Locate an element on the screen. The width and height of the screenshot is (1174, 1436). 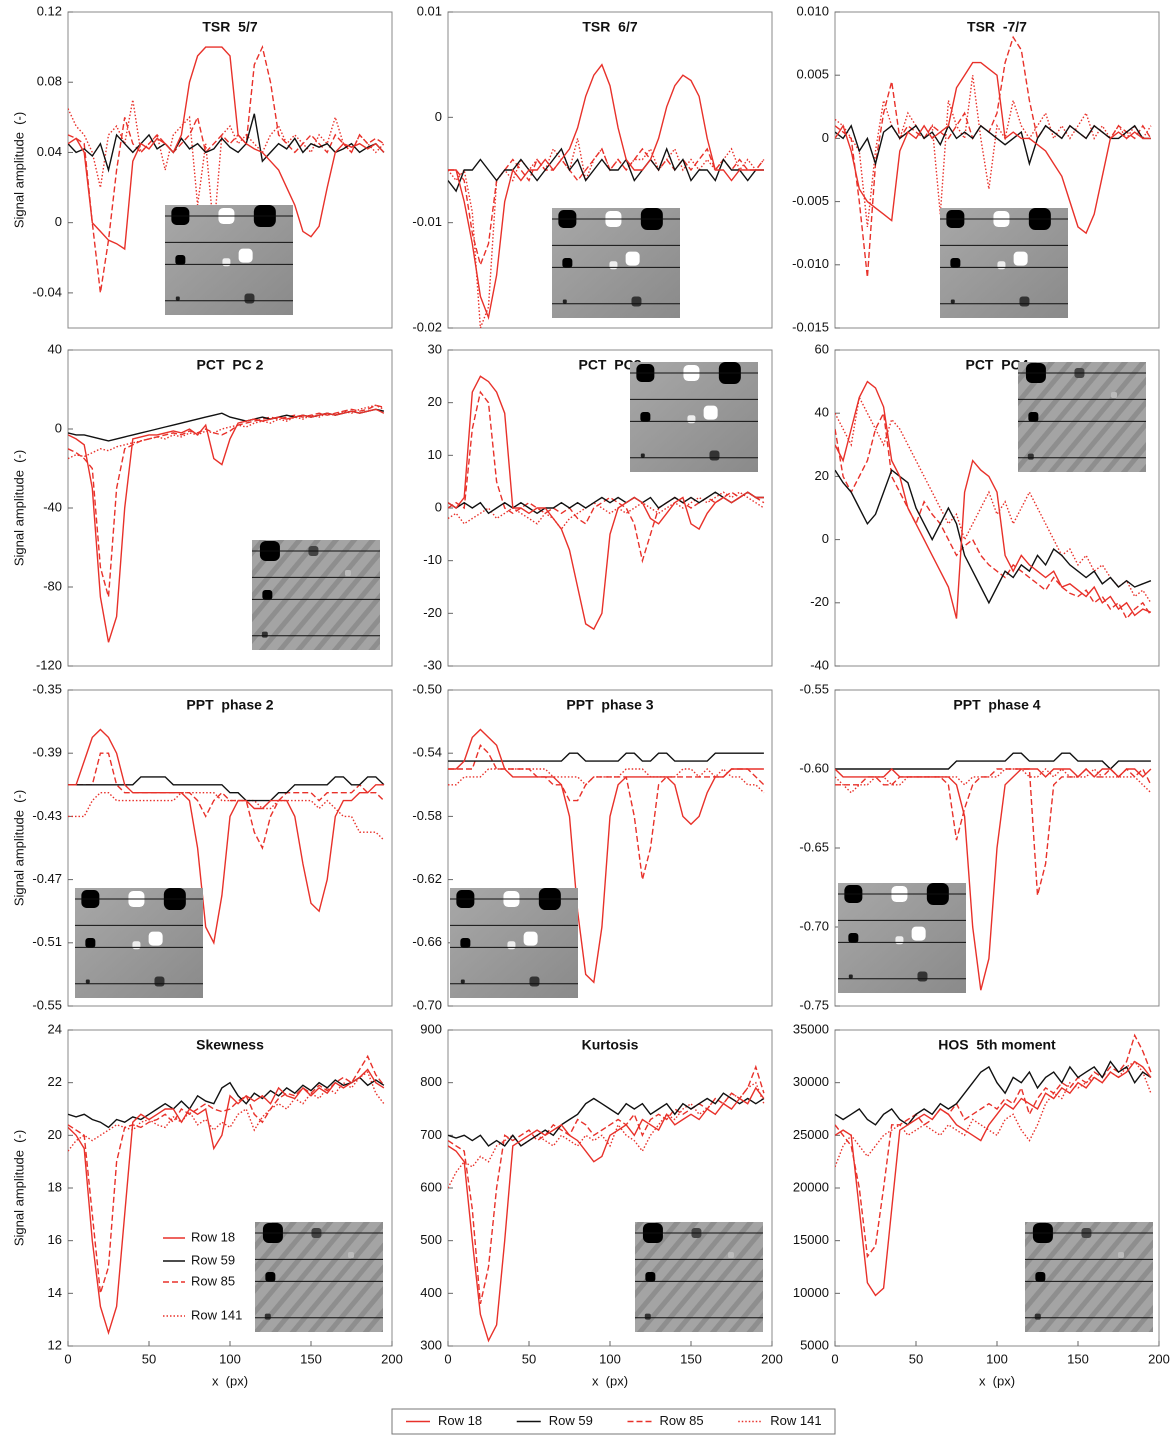
chart-title: TSR 6/7 is located at coordinates (609, 27).